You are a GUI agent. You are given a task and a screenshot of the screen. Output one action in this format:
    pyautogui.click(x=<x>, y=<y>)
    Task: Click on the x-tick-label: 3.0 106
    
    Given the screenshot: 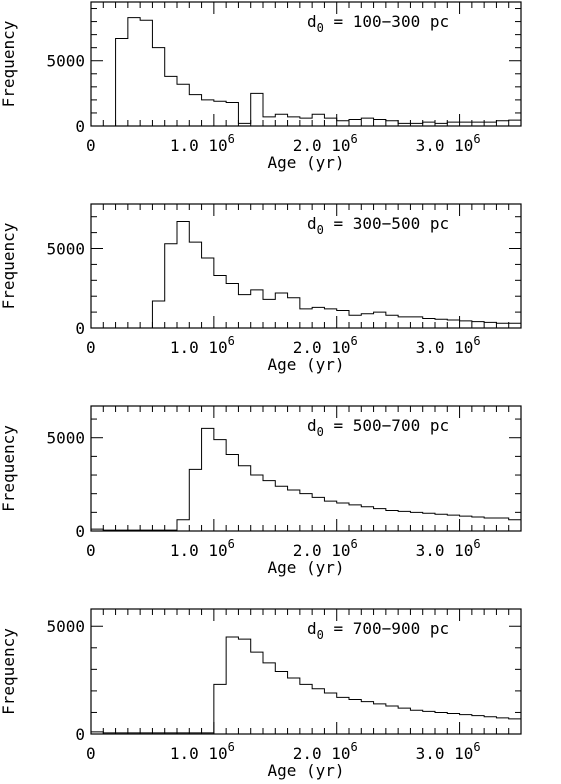 What is the action you would take?
    pyautogui.click(x=448, y=143)
    